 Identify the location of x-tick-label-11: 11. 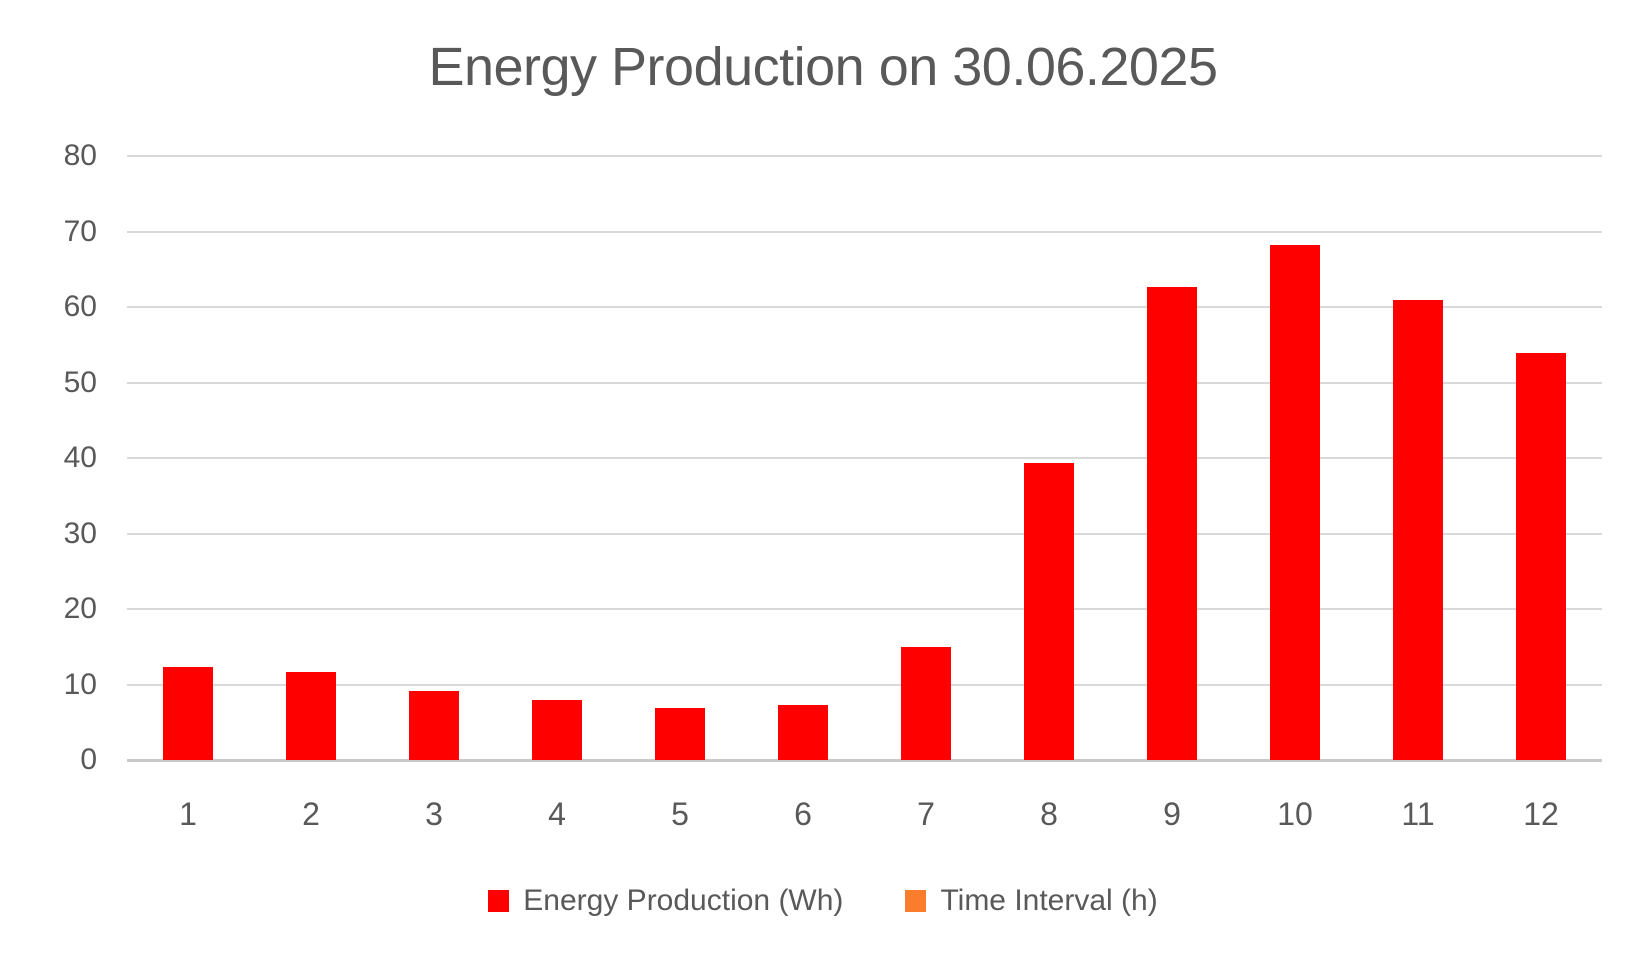
(1418, 814).